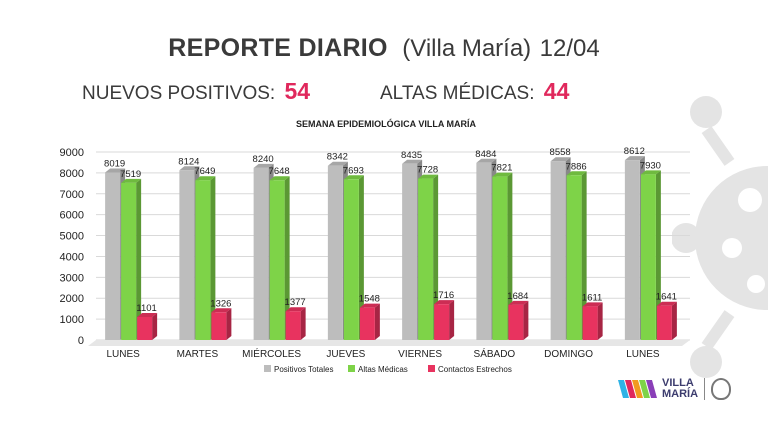  Describe the element at coordinates (72, 153) in the screenshot. I see `y-tick-label: 9000` at that location.